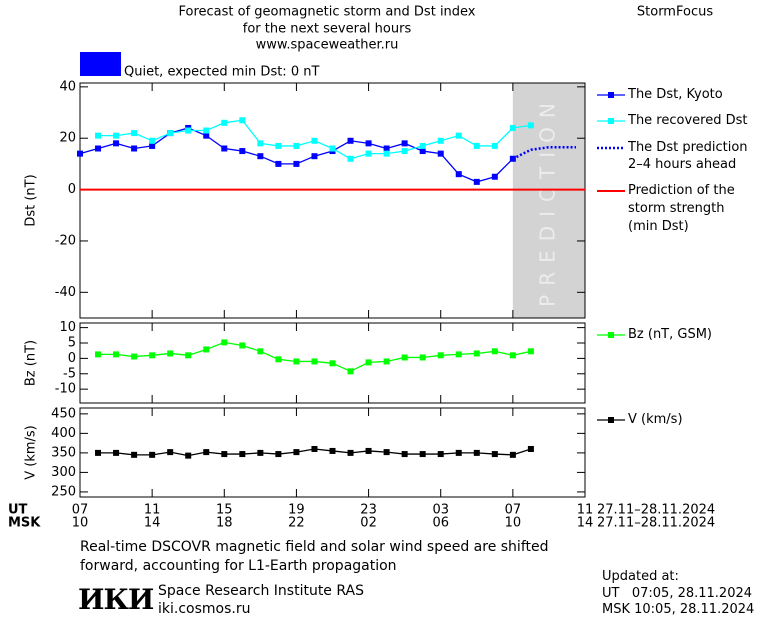 The width and height of the screenshot is (760, 620). Describe the element at coordinates (670, 334) in the screenshot. I see `legend-label: Bz (nT, GSM)` at that location.